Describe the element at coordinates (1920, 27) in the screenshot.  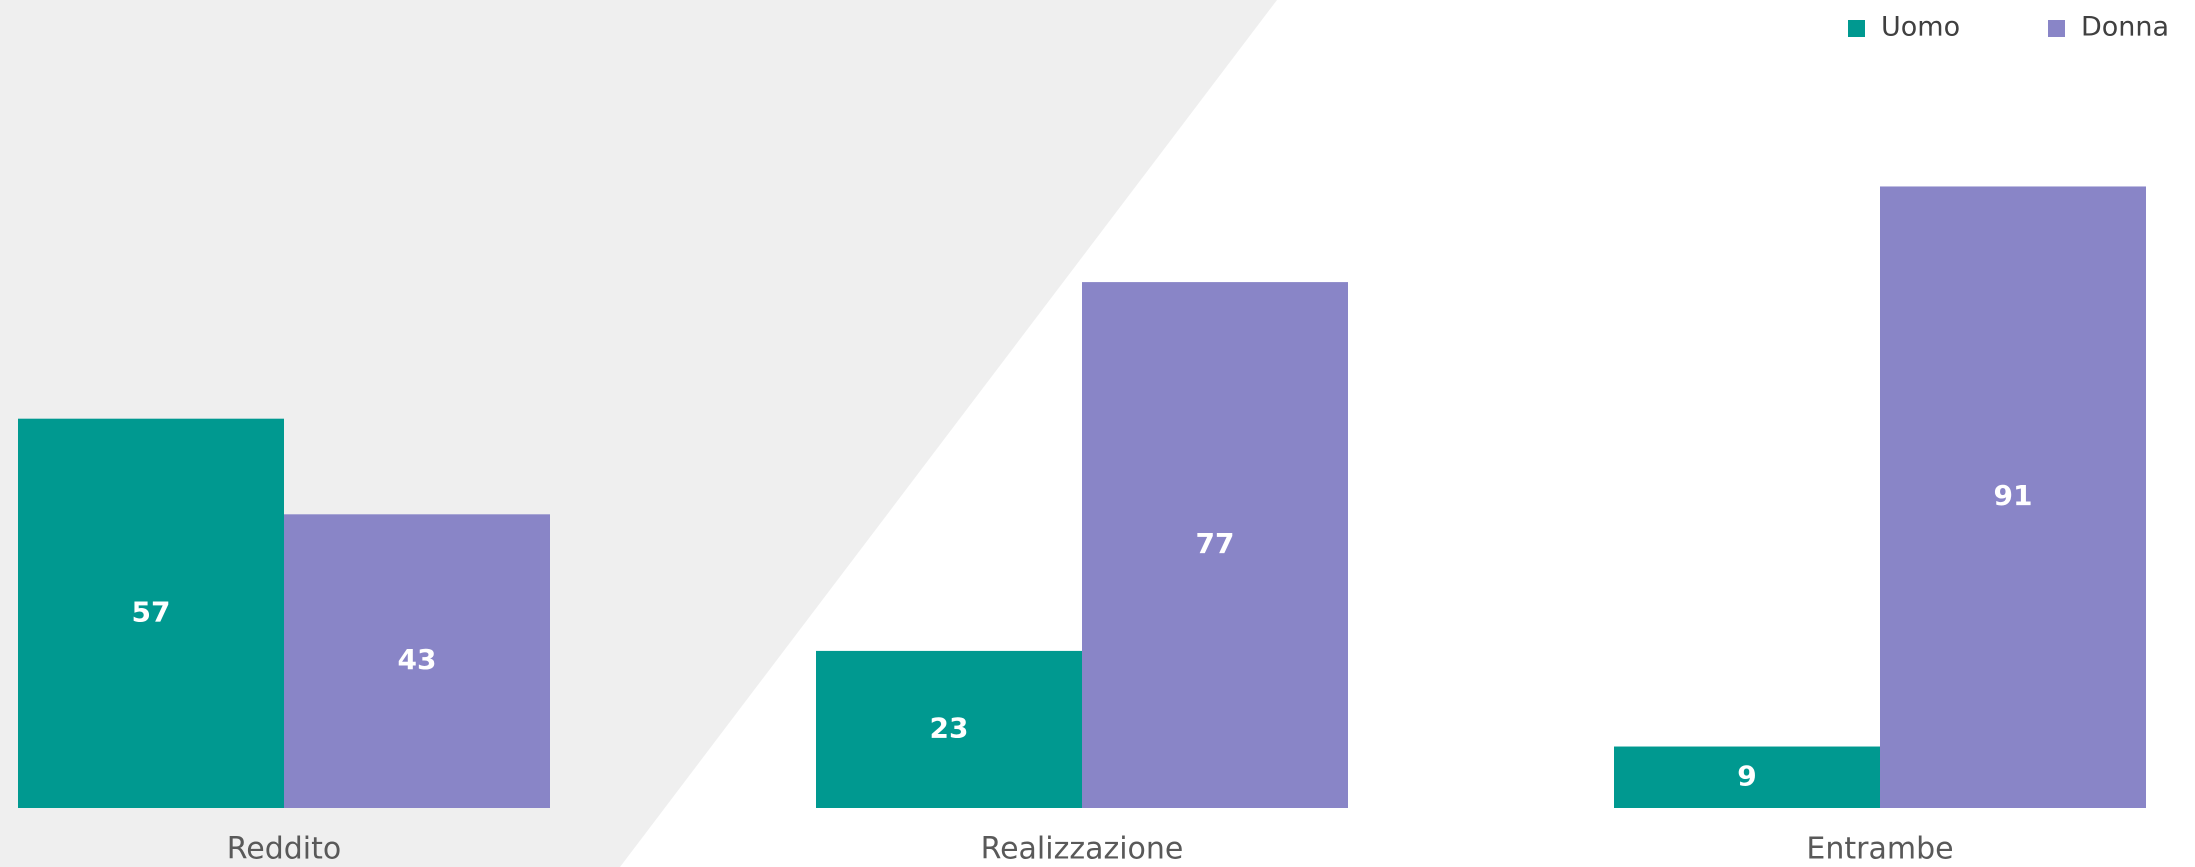
I see `legend-label: Uomo` at that location.